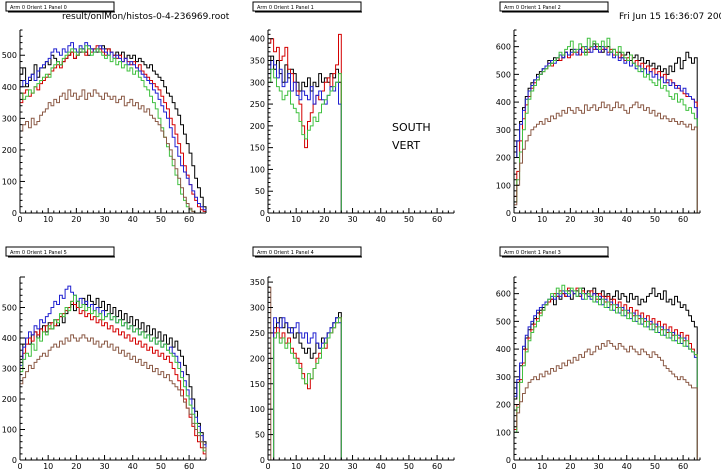 Image resolution: width=721 pixels, height=473 pixels. I want to click on panel-title: Arm 0 Orient 1 Panel 4, so click(285, 253).